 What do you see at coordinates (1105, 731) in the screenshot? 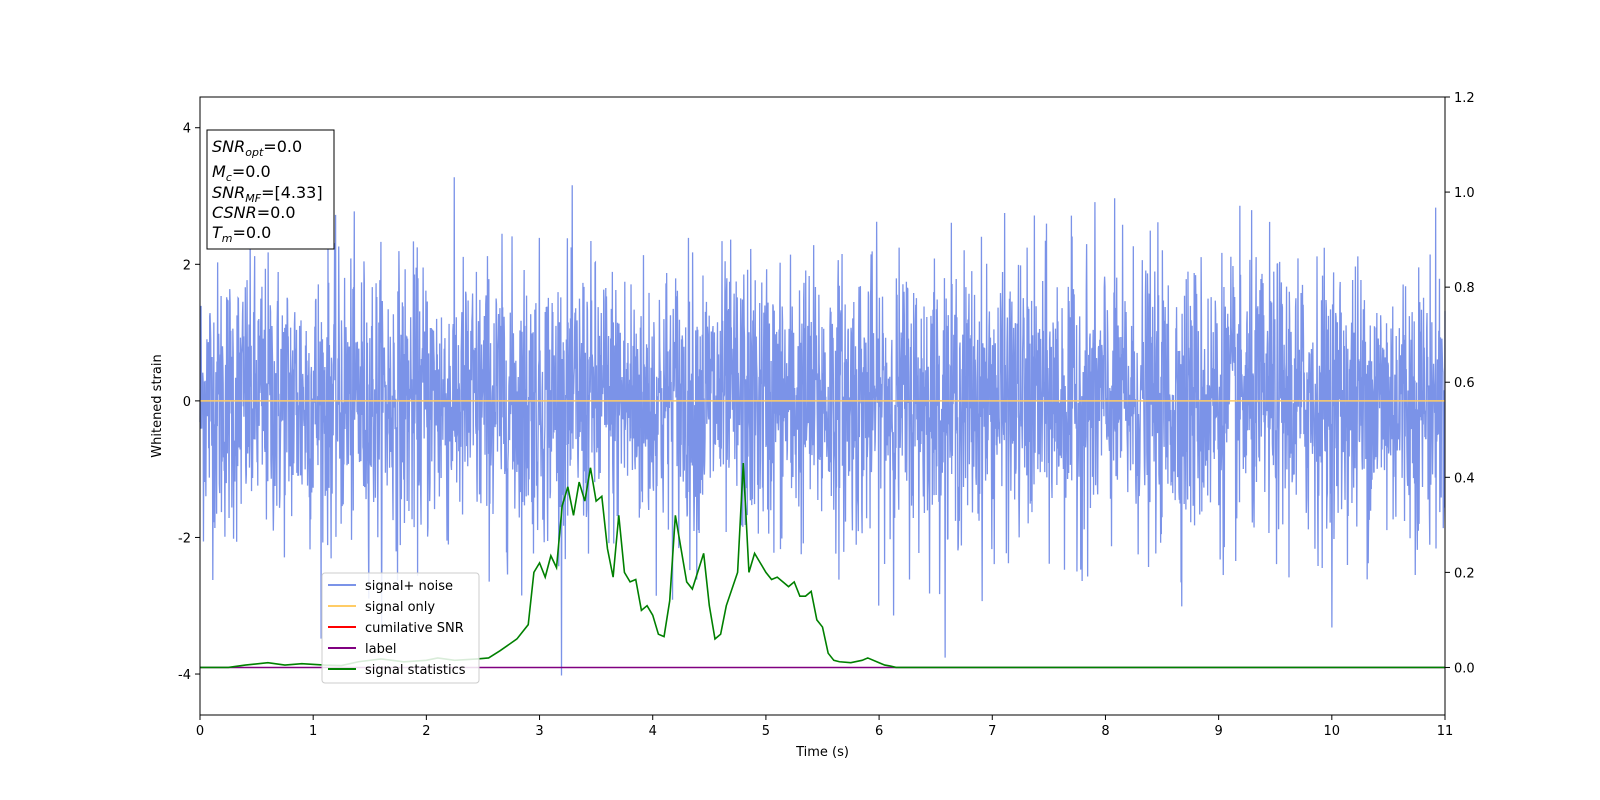
I see `x-tick-label: 8` at bounding box center [1105, 731].